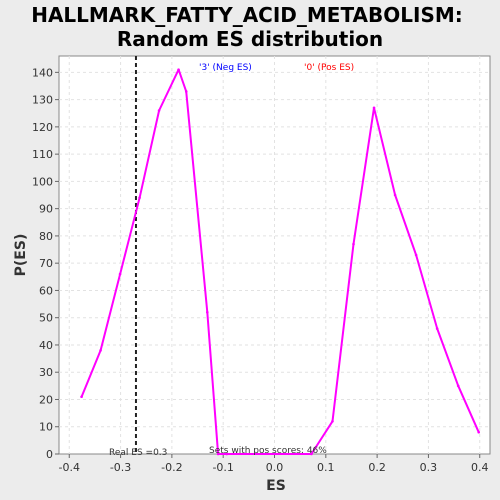 The width and height of the screenshot is (500, 500). Describe the element at coordinates (429, 467) in the screenshot. I see `x-tick-label: 0.3` at that location.